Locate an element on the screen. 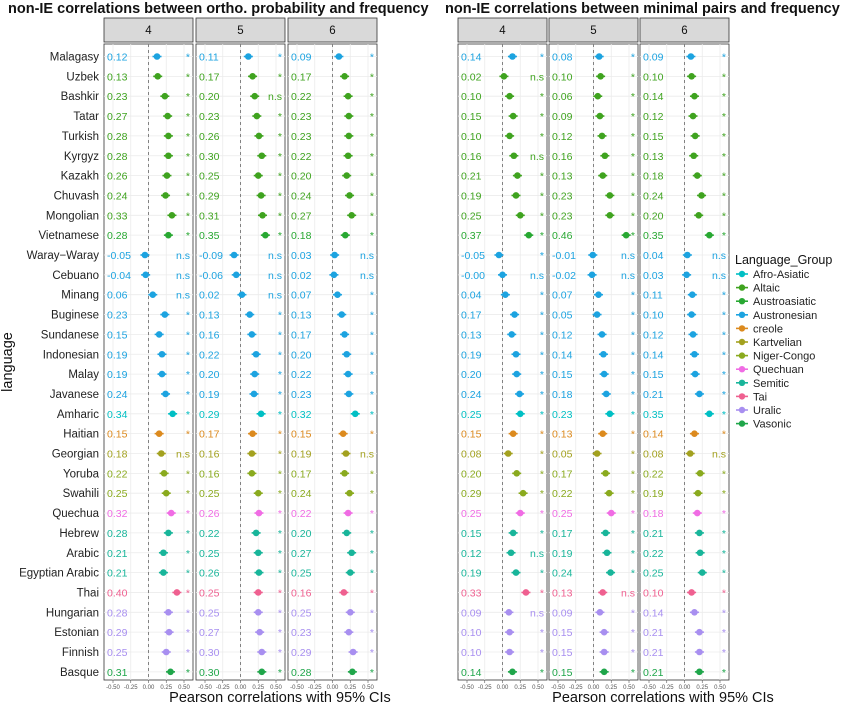  value-label: 0.23 is located at coordinates (301, 395).